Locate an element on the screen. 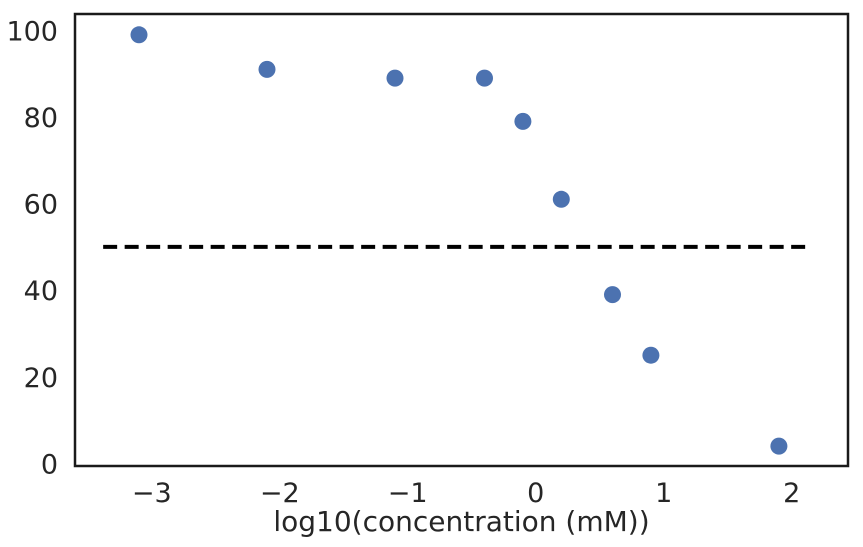 The image size is (863, 547). y-tick-labels-layer: 0 20 40 60 80 100 is located at coordinates (32, 249).